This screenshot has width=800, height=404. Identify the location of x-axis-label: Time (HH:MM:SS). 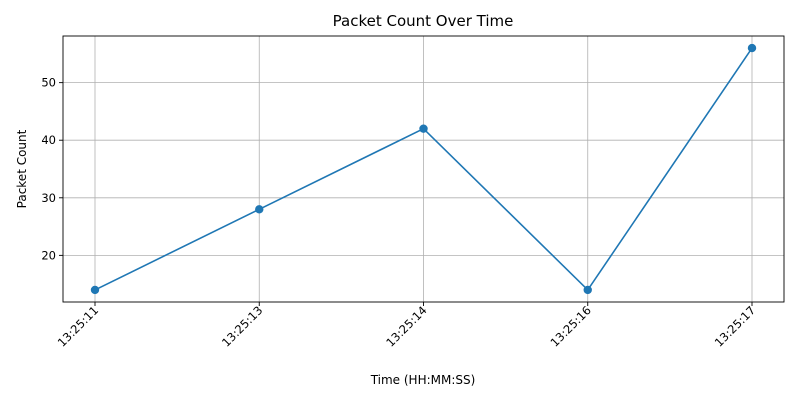
(423, 380).